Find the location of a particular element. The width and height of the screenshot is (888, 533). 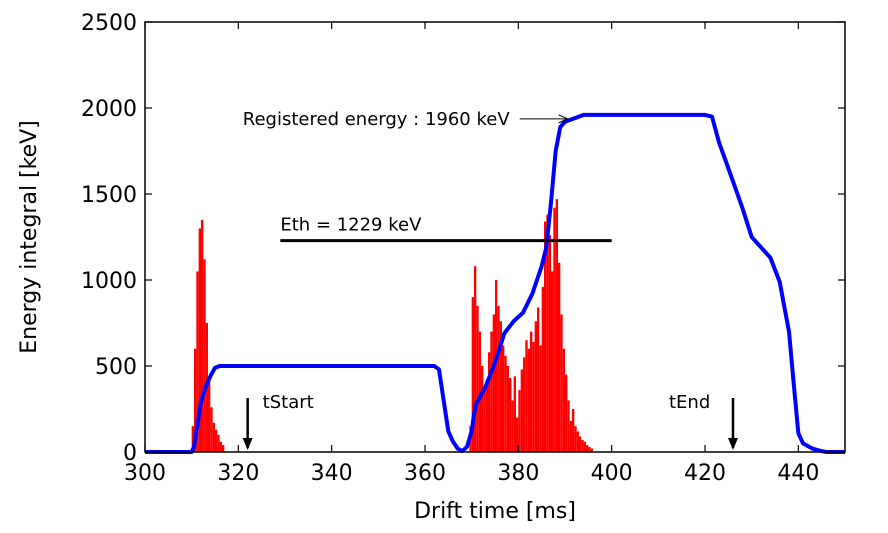

y-tick-label: 1500 is located at coordinates (109, 195).